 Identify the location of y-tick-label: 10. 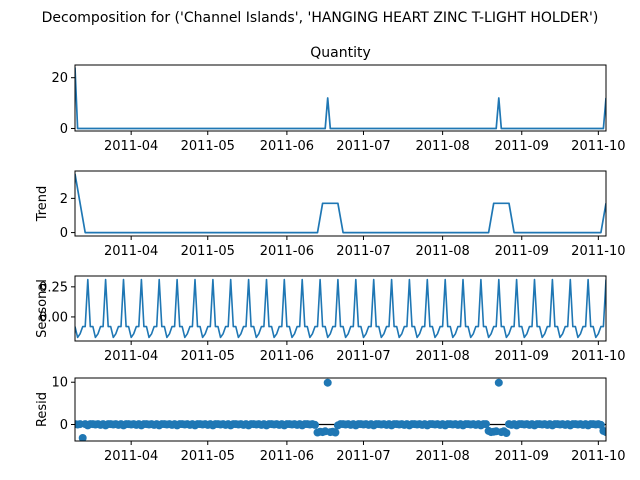
(59, 383).